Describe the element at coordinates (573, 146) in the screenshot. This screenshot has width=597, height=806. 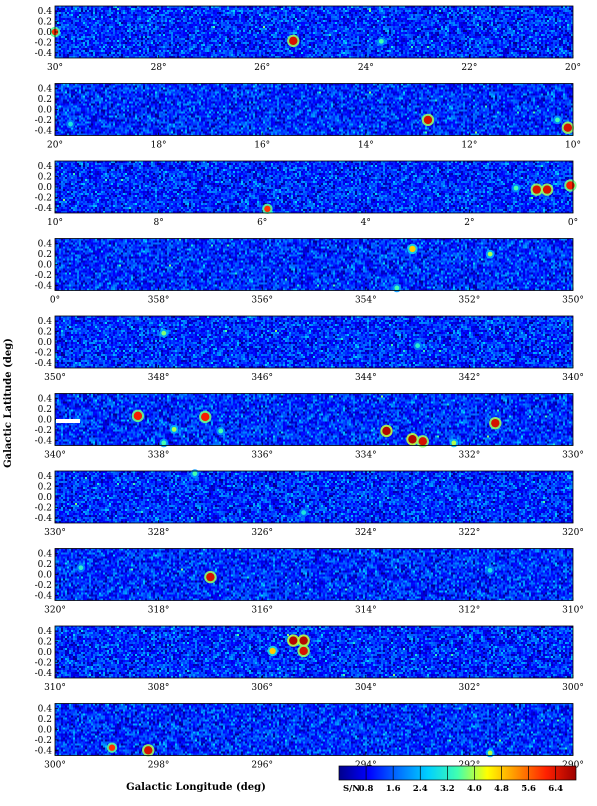
I see `x-tick-label: 10°` at that location.